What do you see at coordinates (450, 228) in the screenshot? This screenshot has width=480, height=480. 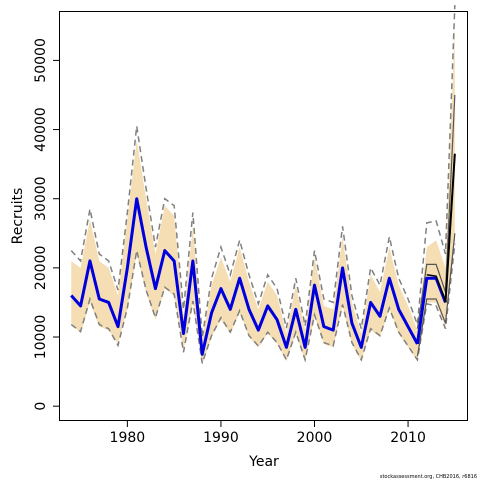 I see `projection-line` at bounding box center [450, 228].